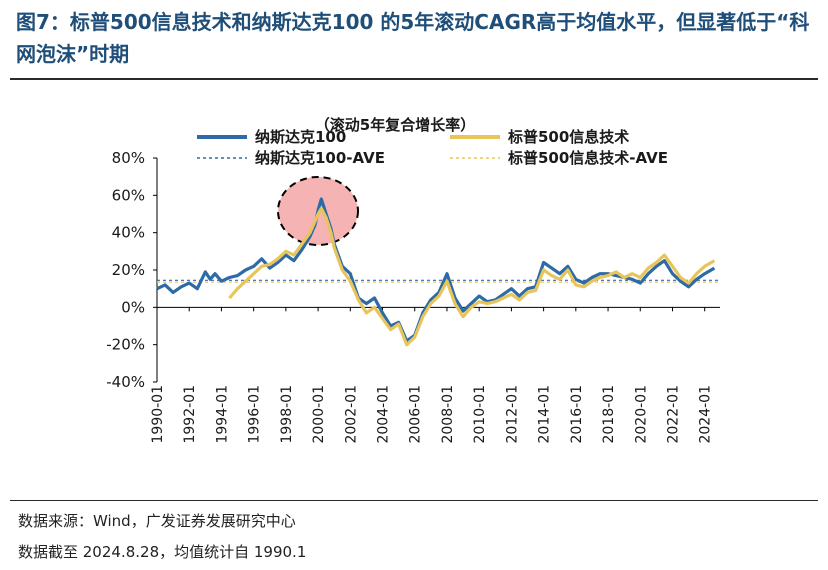 The width and height of the screenshot is (828, 570). Describe the element at coordinates (416, 414) in the screenshot. I see `x-tick-label: 2006-01` at that location.